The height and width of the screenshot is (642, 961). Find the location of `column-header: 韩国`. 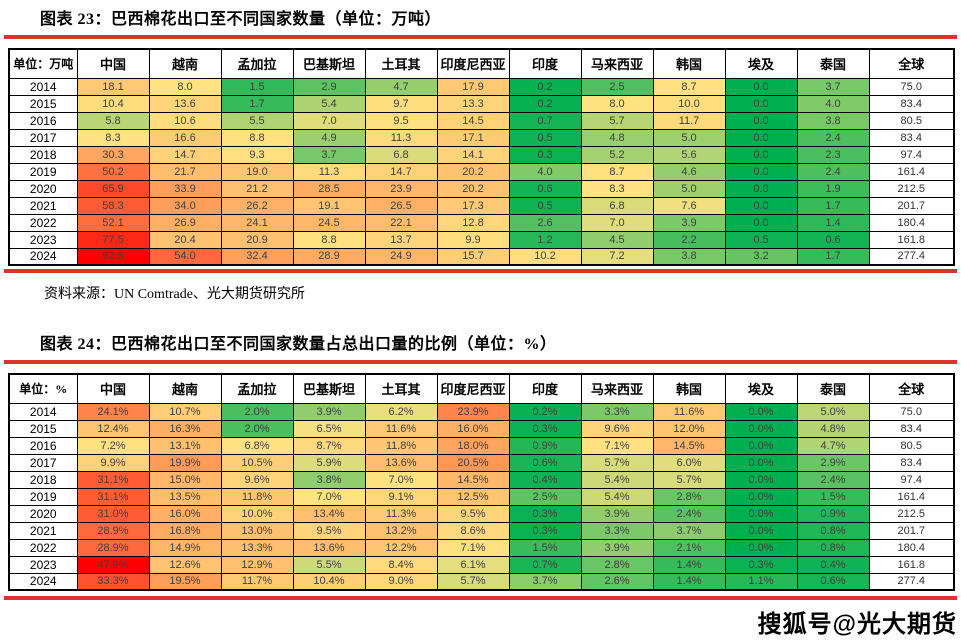

column-header: 韩国 is located at coordinates (689, 63).